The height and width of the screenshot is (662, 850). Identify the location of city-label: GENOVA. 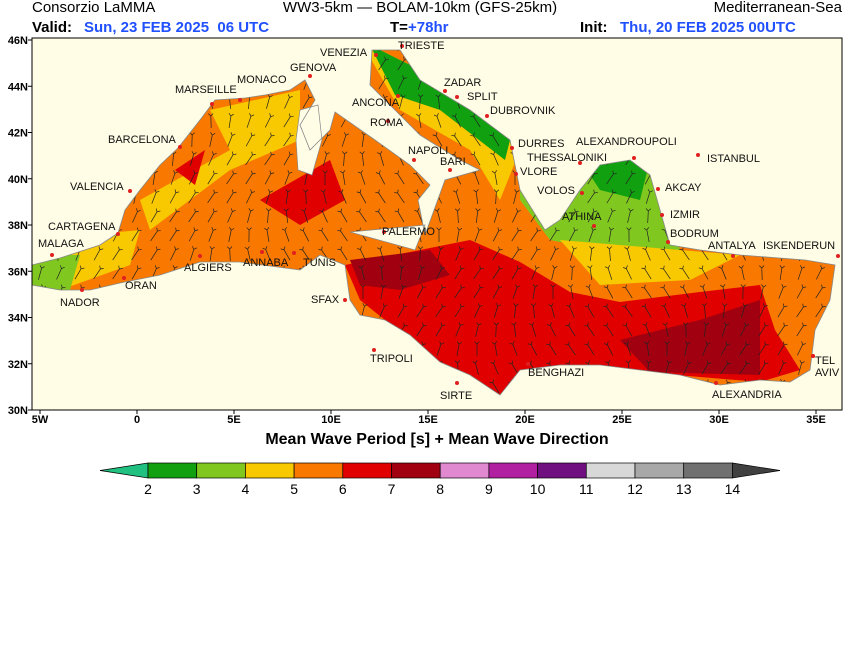
(313, 68).